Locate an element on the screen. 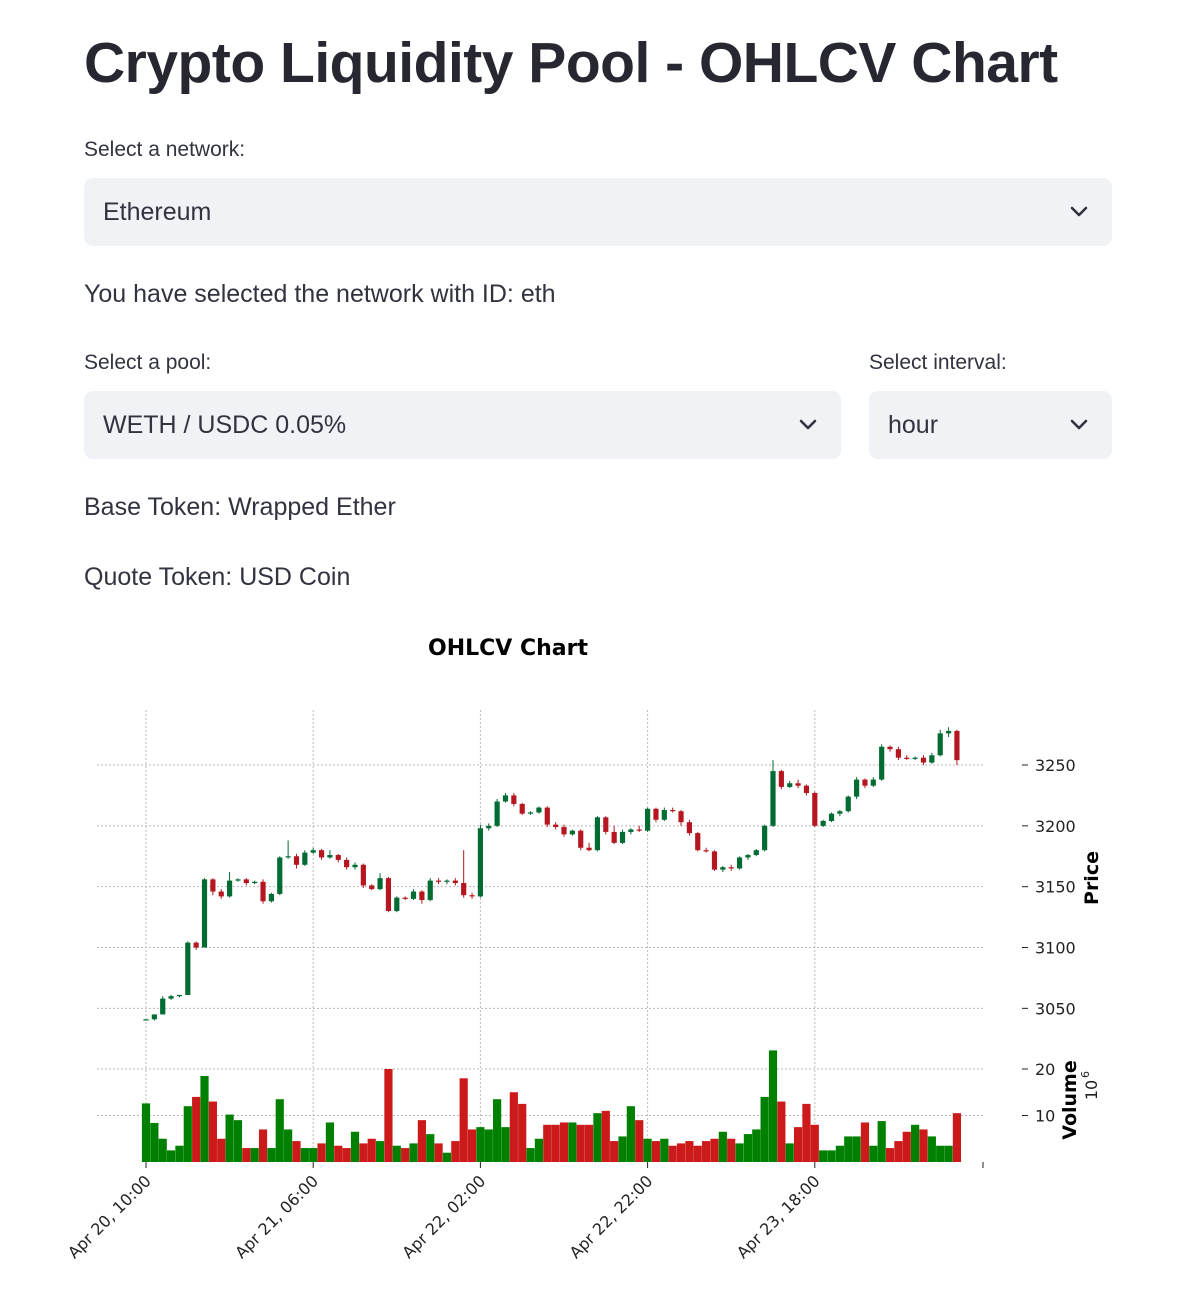  quote-token-text: Quote Token: USD Coin is located at coordinates (217, 577).